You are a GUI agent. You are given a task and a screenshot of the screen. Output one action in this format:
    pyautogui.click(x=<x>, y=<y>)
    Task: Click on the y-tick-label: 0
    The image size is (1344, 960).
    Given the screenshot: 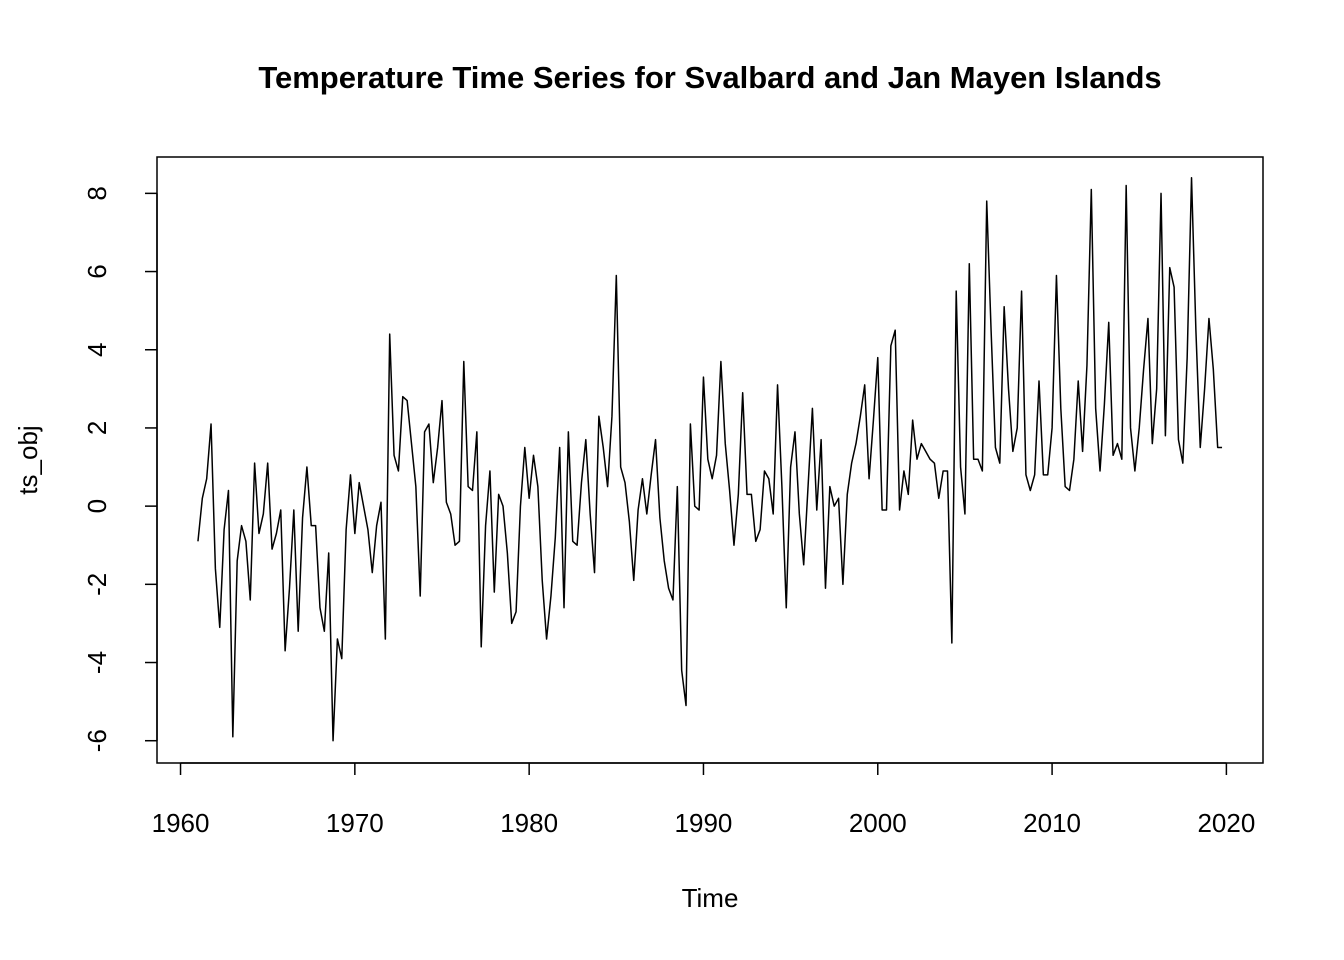 What is the action you would take?
    pyautogui.click(x=97, y=506)
    